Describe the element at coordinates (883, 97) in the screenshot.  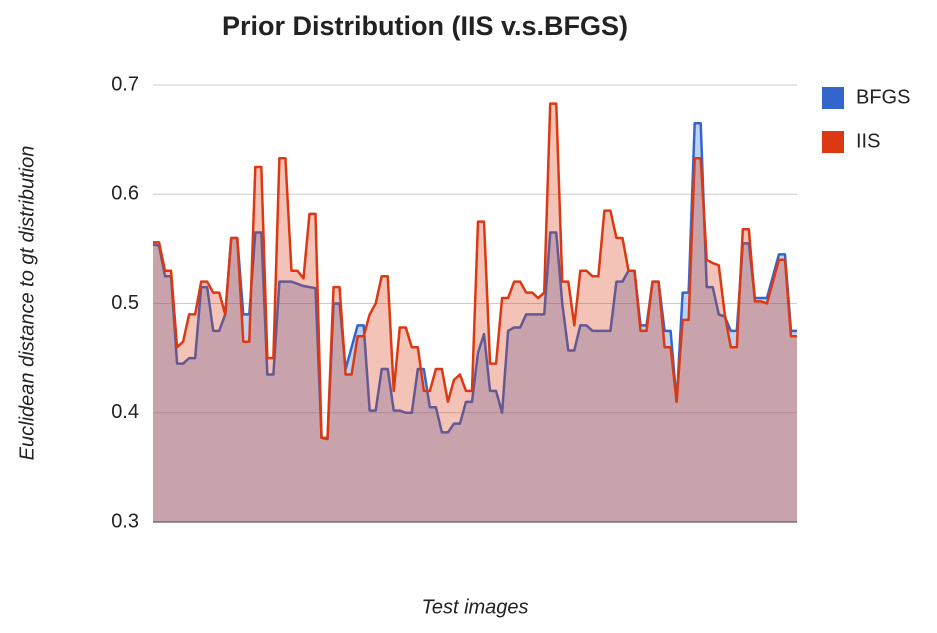
I see `legend-label: BFGS` at that location.